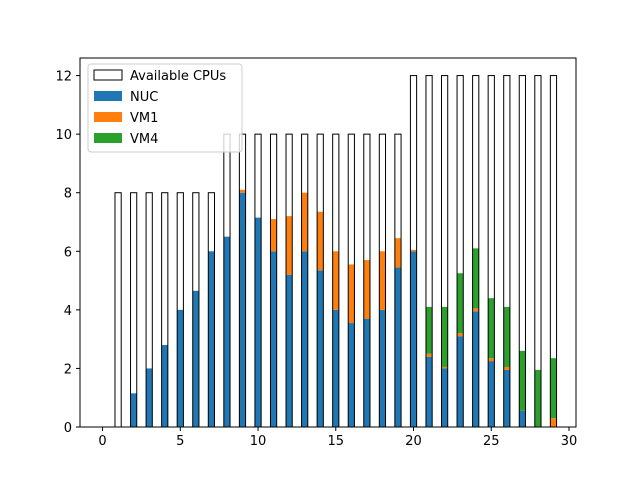 The image size is (640, 480). What do you see at coordinates (413, 441) in the screenshot?
I see `x-tick-label-20: 20` at bounding box center [413, 441].